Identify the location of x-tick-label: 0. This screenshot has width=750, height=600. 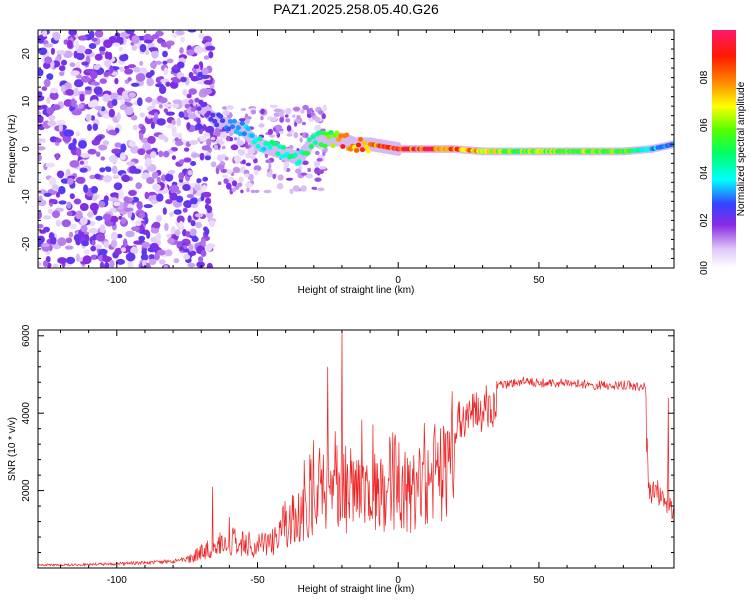
(398, 280).